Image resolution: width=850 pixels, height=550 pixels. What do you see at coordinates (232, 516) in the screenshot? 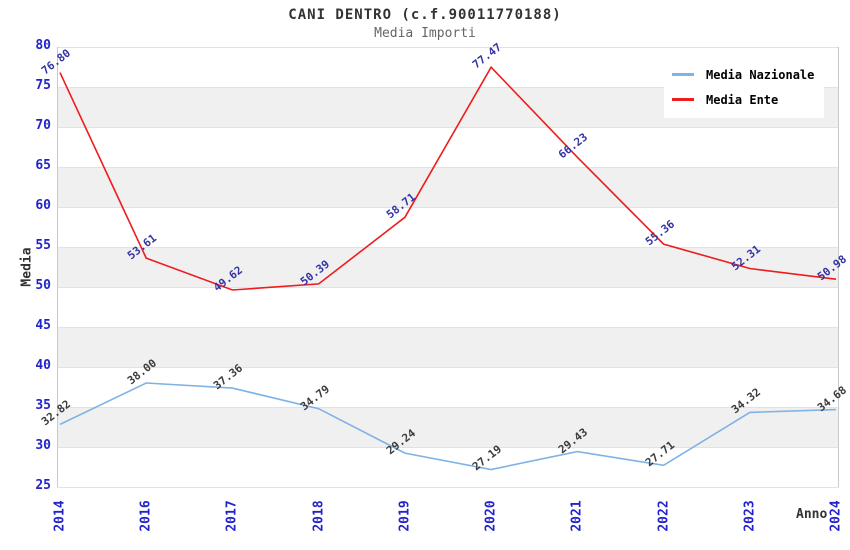
I see `x-tick-label: 2017` at bounding box center [232, 516].